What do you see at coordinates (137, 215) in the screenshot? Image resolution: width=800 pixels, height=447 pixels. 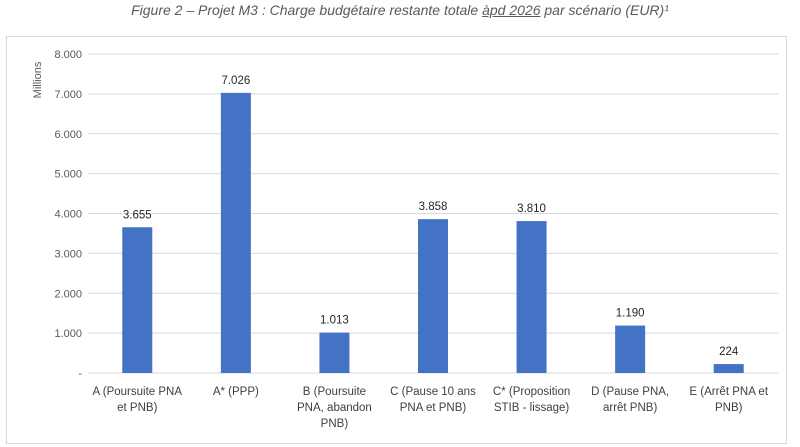 I see `data-label: 3.655` at bounding box center [137, 215].